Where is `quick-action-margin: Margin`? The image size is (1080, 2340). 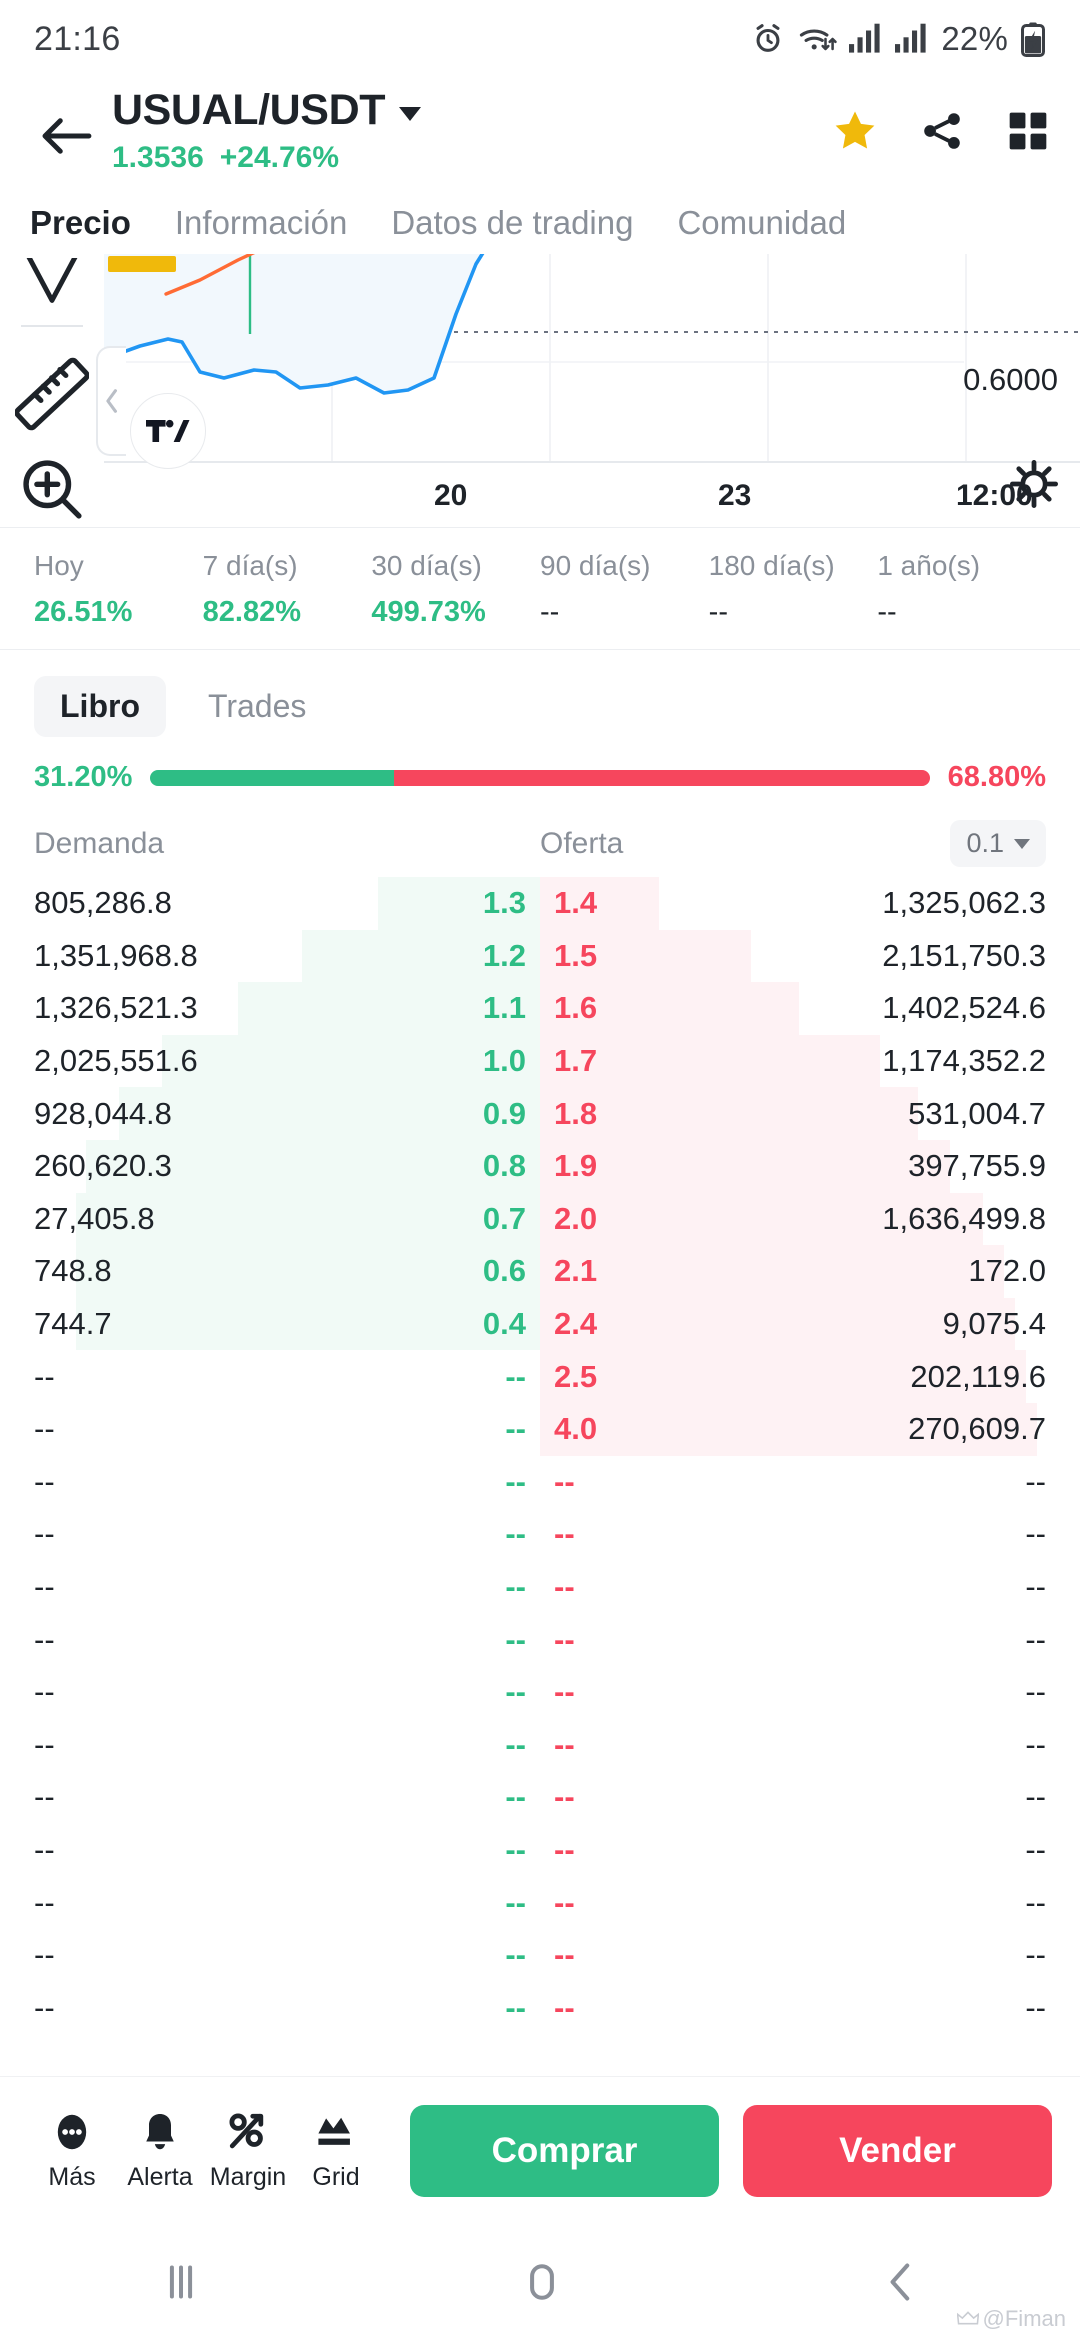
quick-action-margin: Margin is located at coordinates (248, 2150).